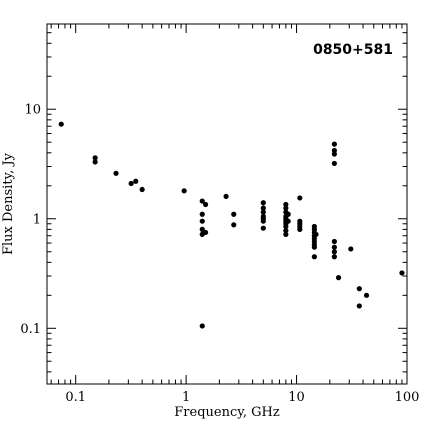 The width and height of the screenshot is (431, 431). What do you see at coordinates (75, 397) in the screenshot?
I see `x-tick-label: 0.1` at bounding box center [75, 397].